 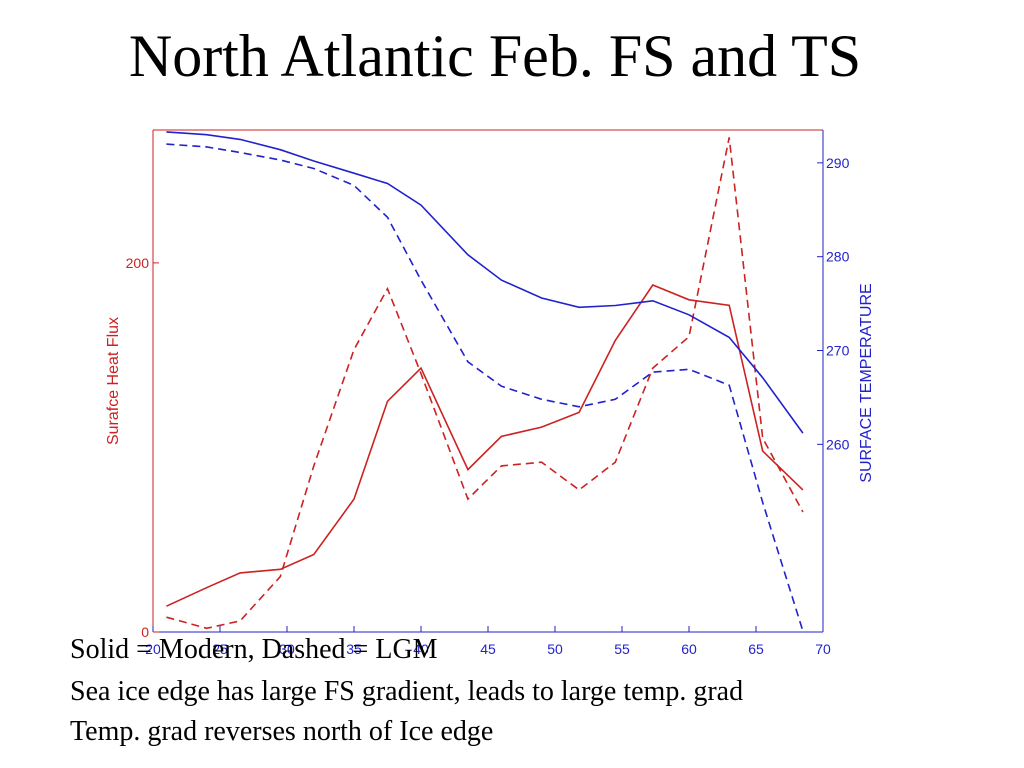 I want to click on left-axis-title: Surafce Heat Flux, so click(x=113, y=381).